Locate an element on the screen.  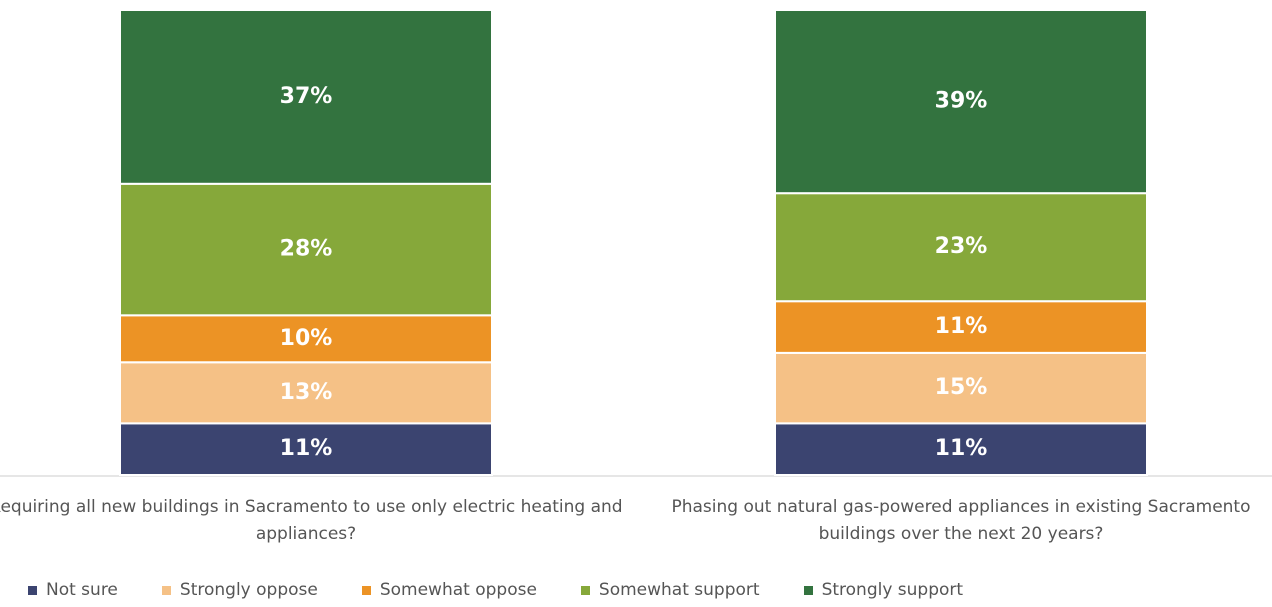
legend-label: Strongly support is located at coordinates (892, 590).